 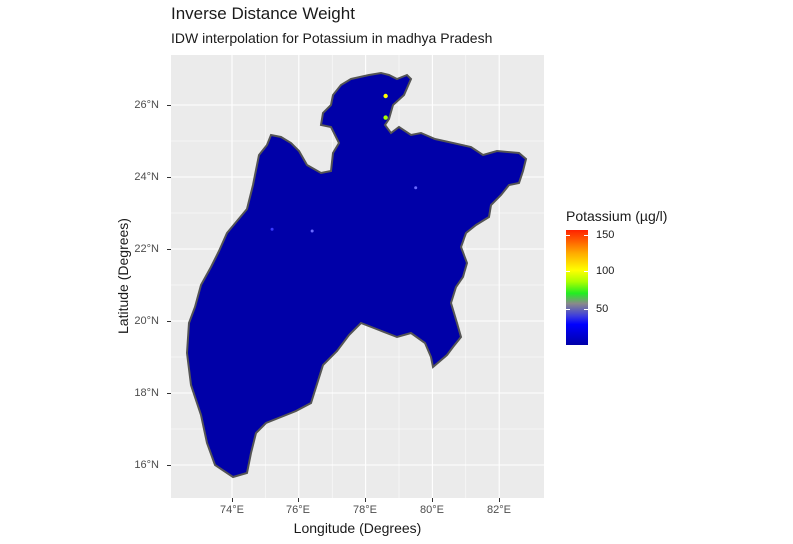 What do you see at coordinates (146, 465) in the screenshot?
I see `y-tick-label: 16°N` at bounding box center [146, 465].